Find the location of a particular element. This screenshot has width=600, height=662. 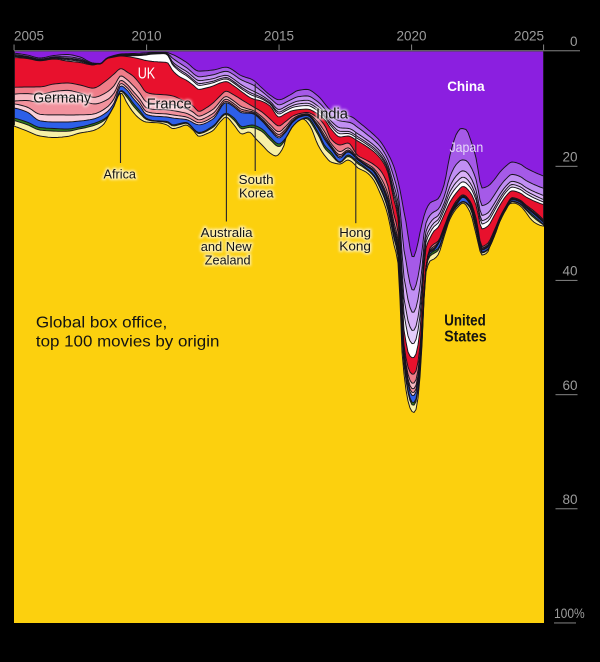

svg-text: South is located at coordinates (256, 179).